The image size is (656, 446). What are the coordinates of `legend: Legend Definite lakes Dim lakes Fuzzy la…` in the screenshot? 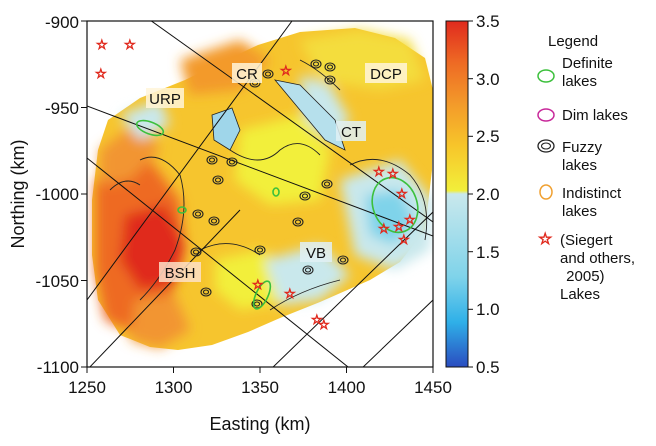 It's located at (586, 168).